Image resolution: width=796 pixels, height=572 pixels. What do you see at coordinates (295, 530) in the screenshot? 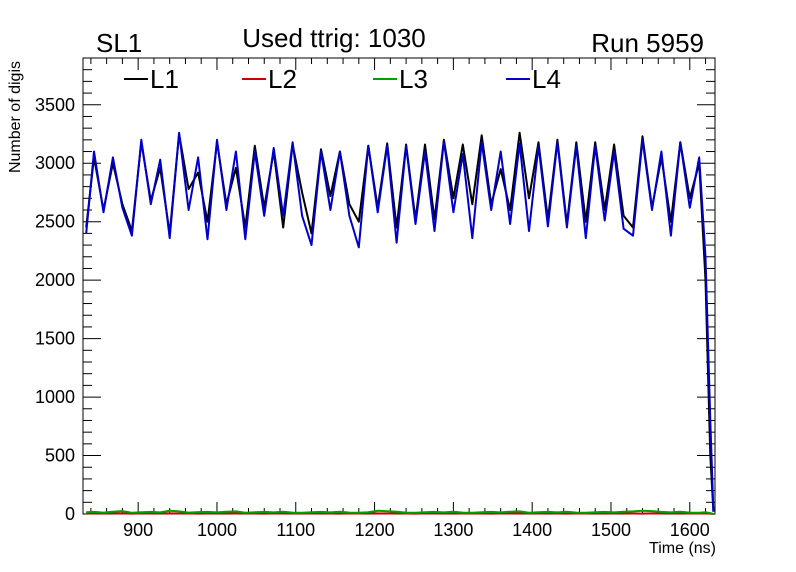
I see `x-tick-label: 1100` at bounding box center [295, 530].